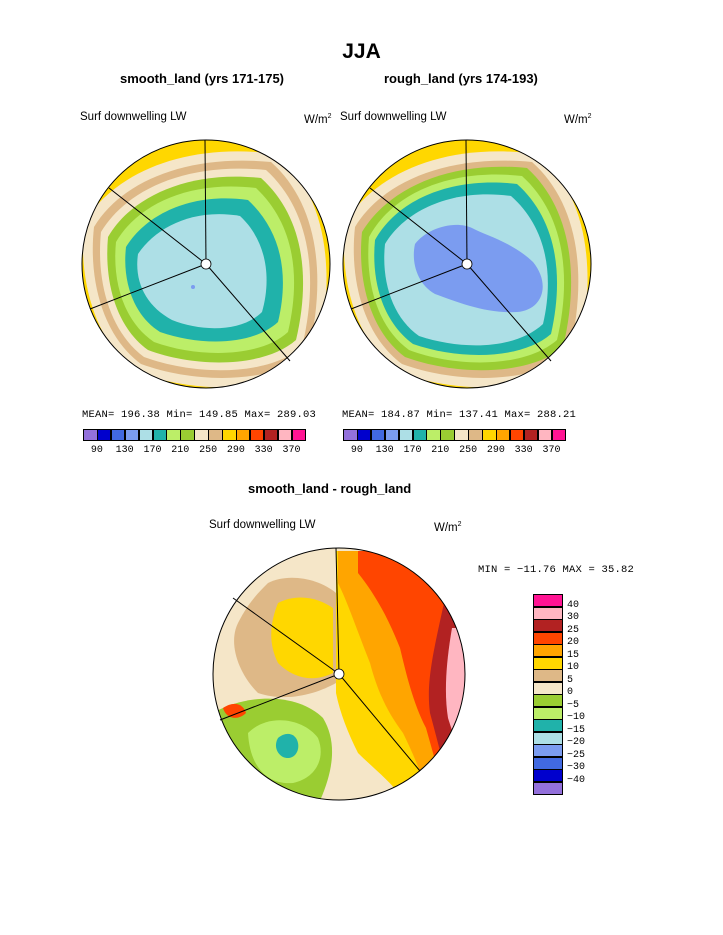 Image resolution: width=723 pixels, height=935 pixels. What do you see at coordinates (318, 119) in the screenshot?
I see `panel1-units: W/m2` at bounding box center [318, 119].